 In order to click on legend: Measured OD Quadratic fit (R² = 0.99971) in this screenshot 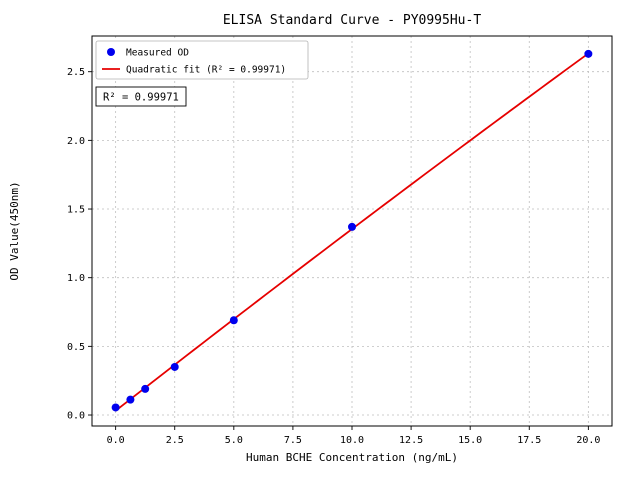, I will do `click(202, 60)`.